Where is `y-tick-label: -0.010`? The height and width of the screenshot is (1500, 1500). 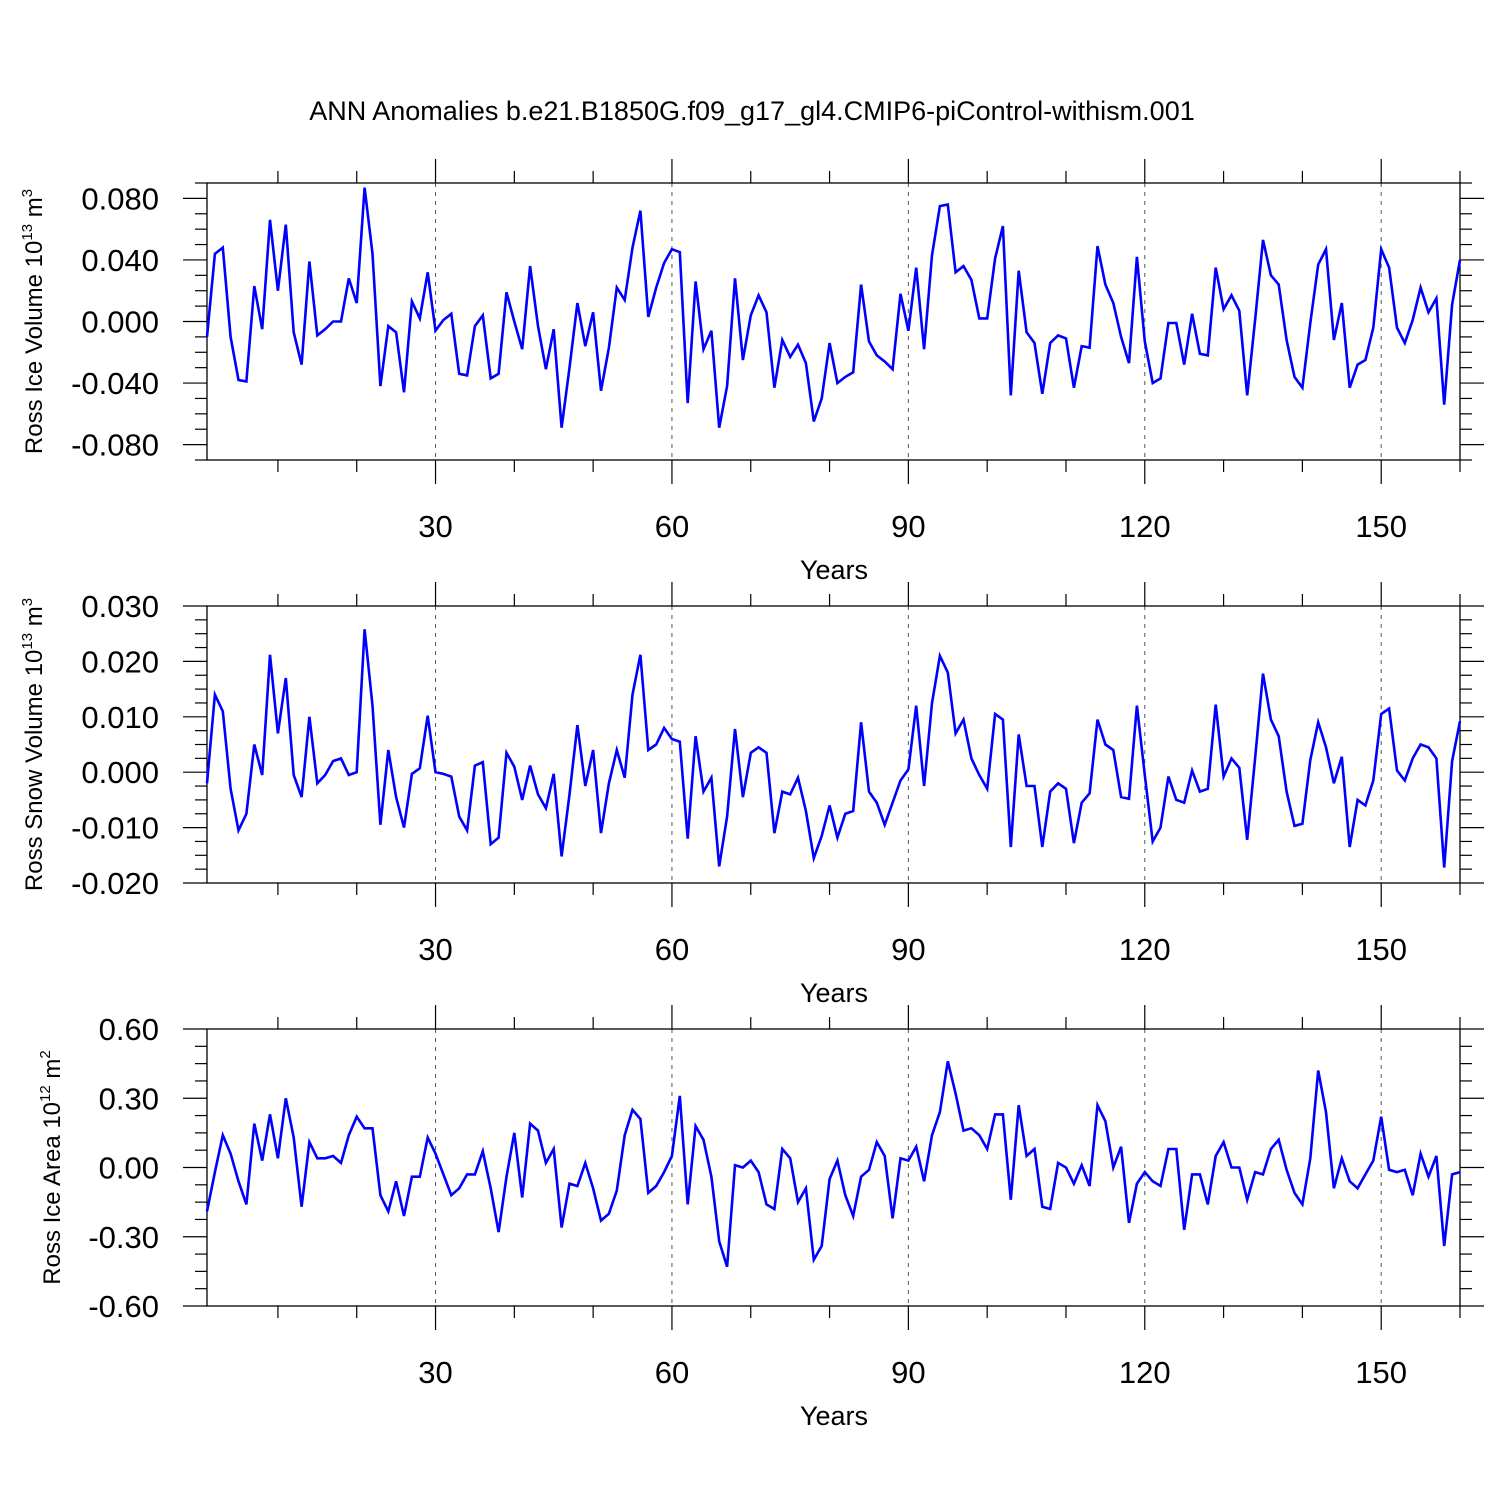 y-tick-label: -0.010 is located at coordinates (115, 828).